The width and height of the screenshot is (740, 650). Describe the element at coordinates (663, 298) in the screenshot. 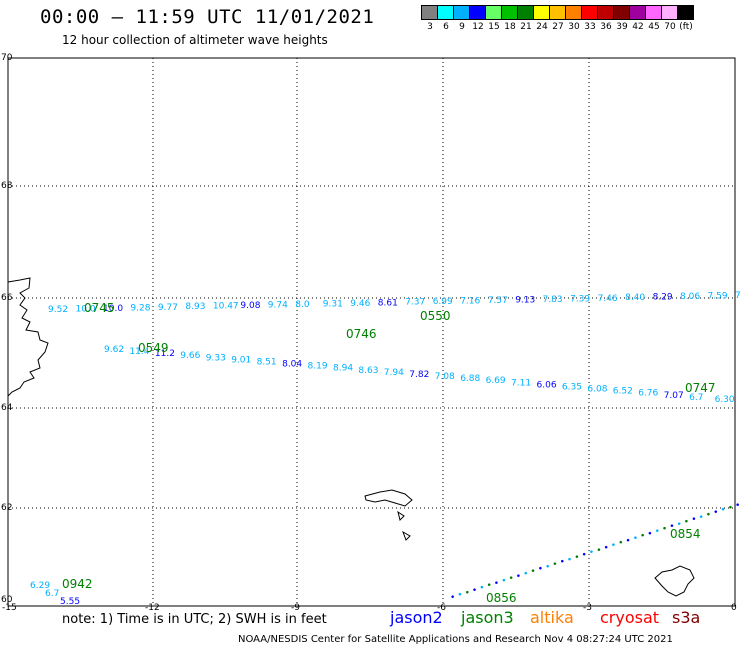

I see `wave-height-value: 8.29` at that location.